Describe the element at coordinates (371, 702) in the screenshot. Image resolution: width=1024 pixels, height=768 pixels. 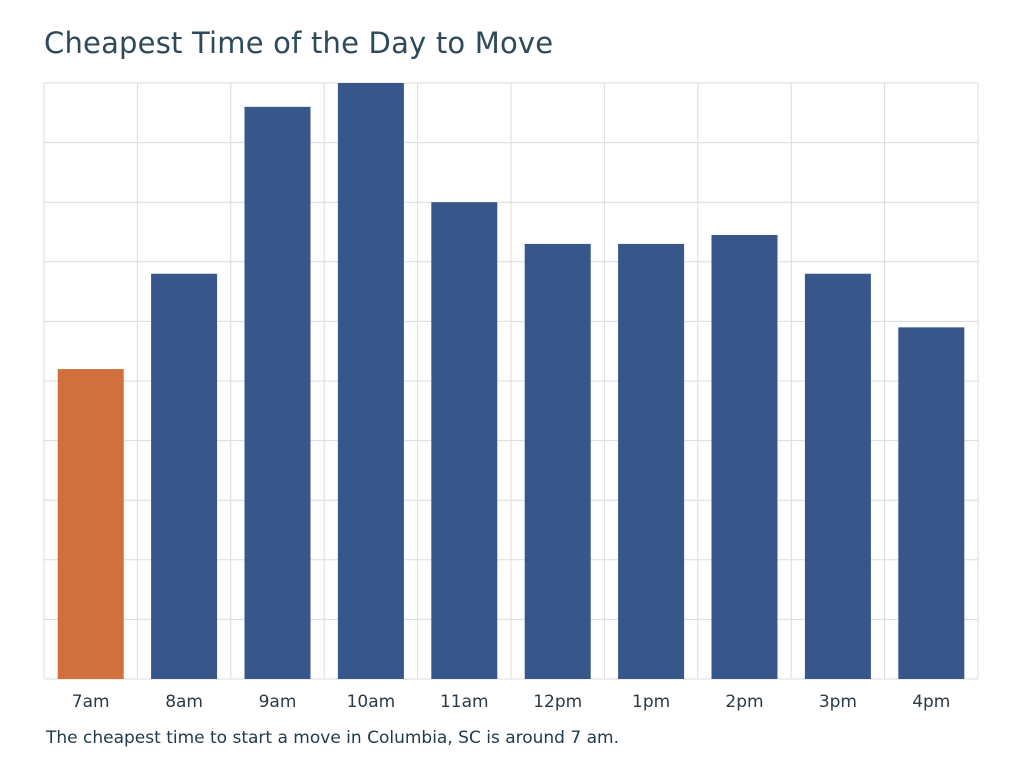
I see `x-tick-label: 10am` at that location.